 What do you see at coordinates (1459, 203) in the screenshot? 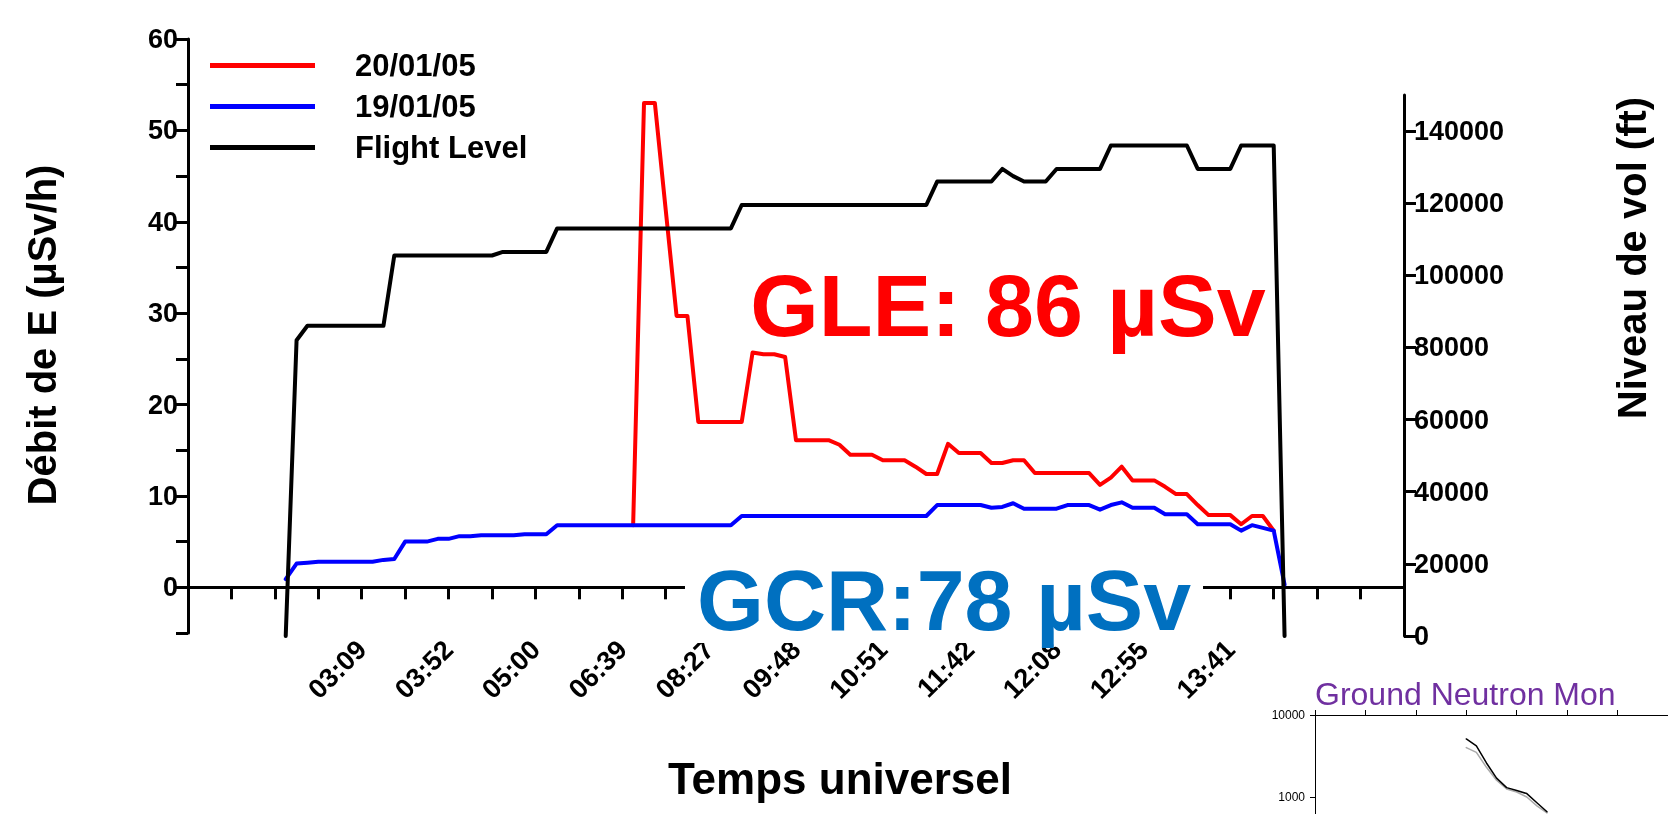
I see `y2-tick-label: 120000` at bounding box center [1459, 203].